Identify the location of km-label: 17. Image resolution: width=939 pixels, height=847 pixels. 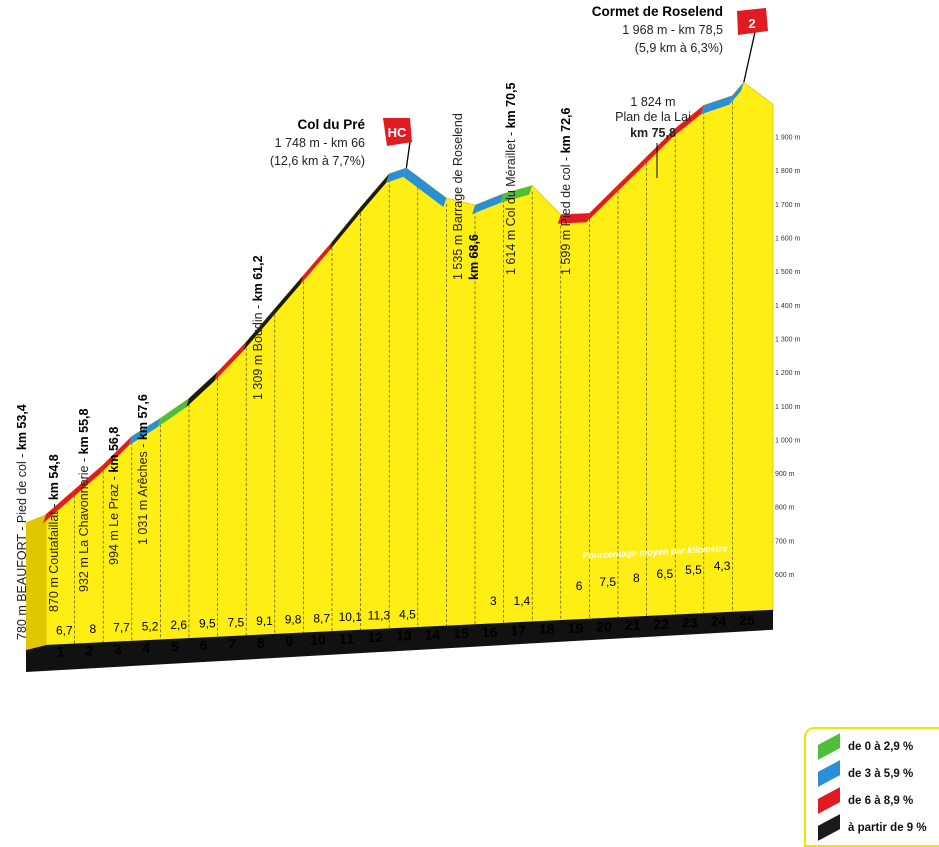
(518, 630).